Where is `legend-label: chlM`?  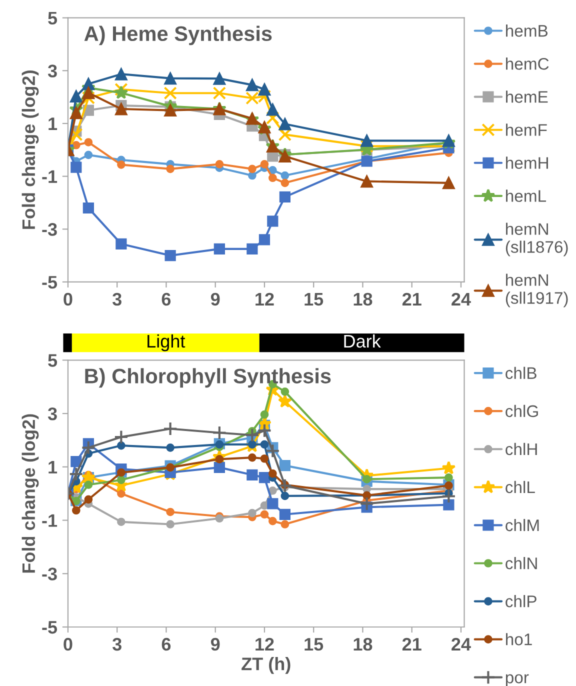
legend-label: chlM is located at coordinates (522, 525).